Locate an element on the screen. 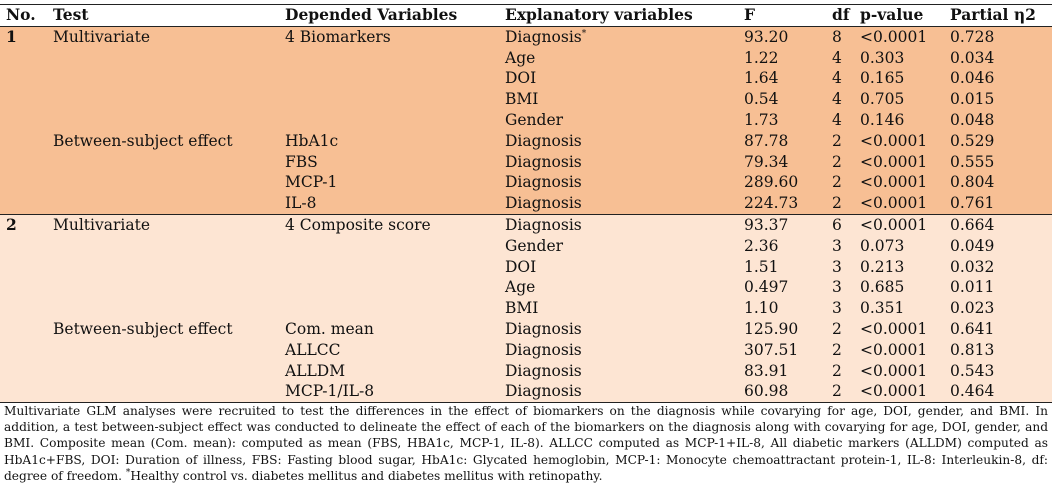 This screenshot has height=497, width=1052. f-cell: 0.54 is located at coordinates (782, 99).